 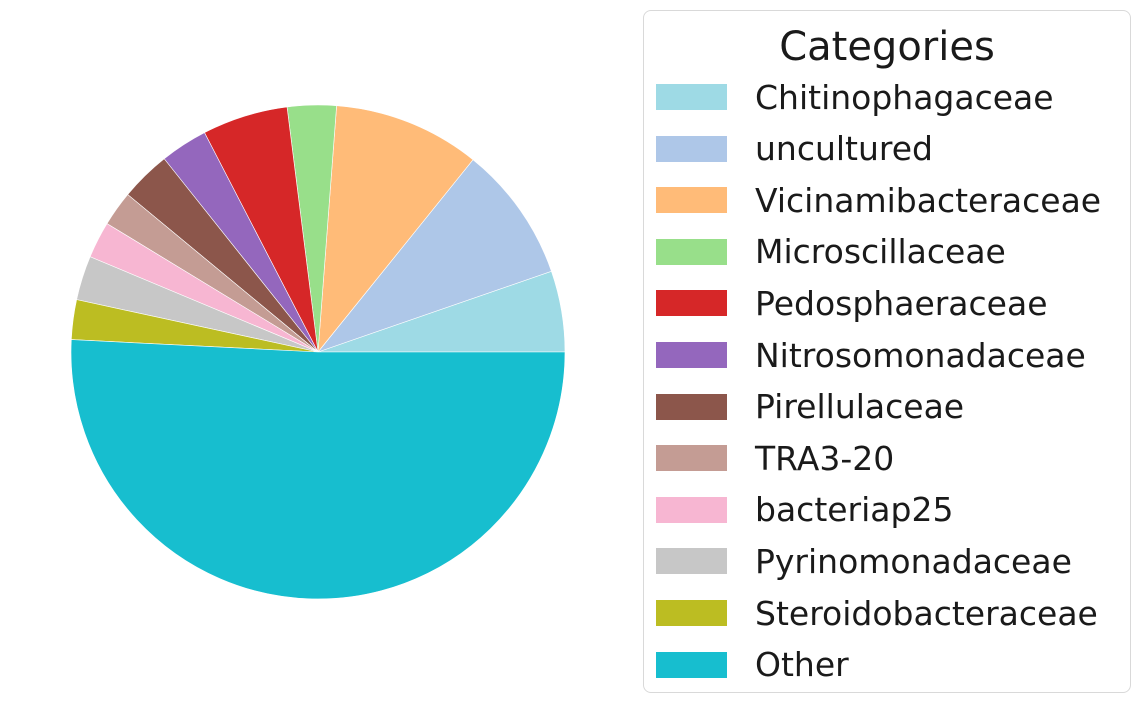 I want to click on legend-item: Steroidobacteraceae, so click(x=877, y=613).